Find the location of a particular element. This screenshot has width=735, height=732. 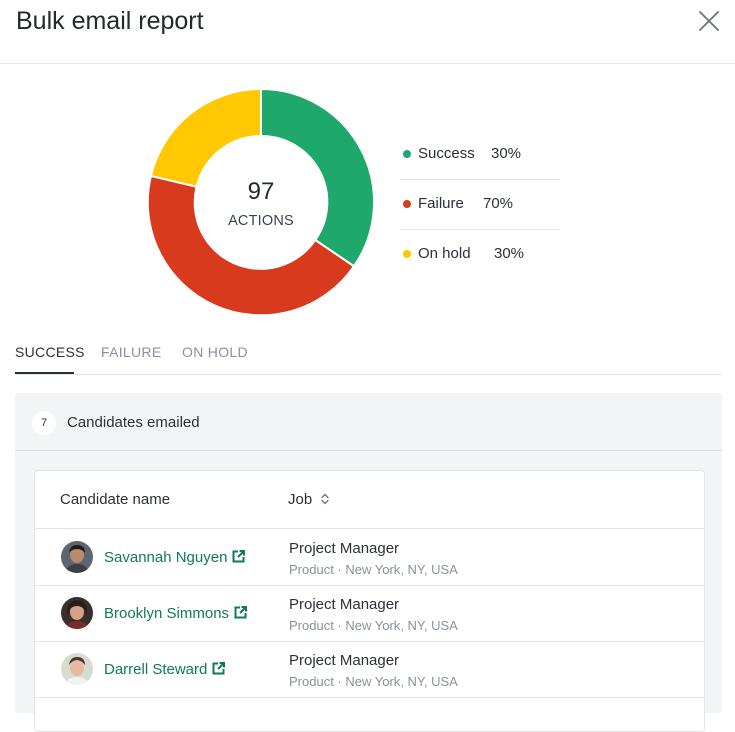

candidate-name: Savannah Nguyen is located at coordinates (166, 557).